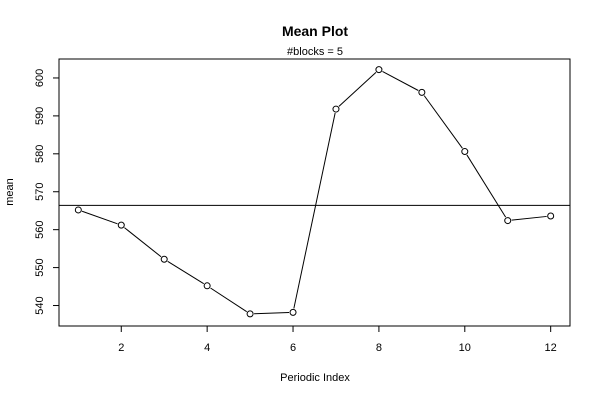 The height and width of the screenshot is (400, 599). What do you see at coordinates (293, 348) in the screenshot?
I see `x-tick-label: 6` at bounding box center [293, 348].